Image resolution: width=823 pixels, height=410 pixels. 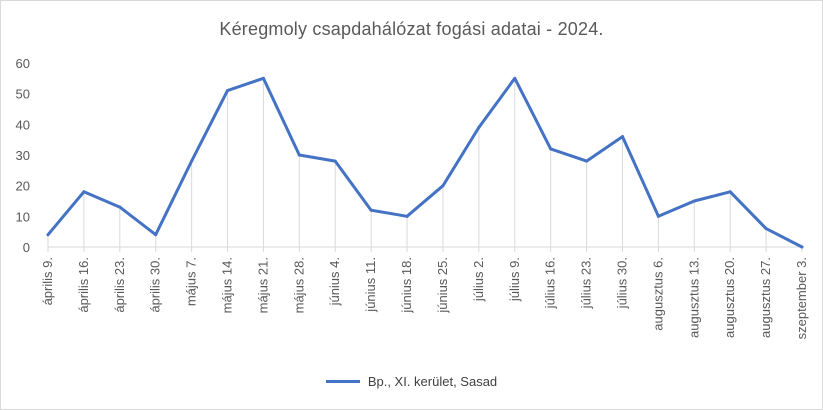 I want to click on y-tick-label: 20, so click(x=23, y=186).